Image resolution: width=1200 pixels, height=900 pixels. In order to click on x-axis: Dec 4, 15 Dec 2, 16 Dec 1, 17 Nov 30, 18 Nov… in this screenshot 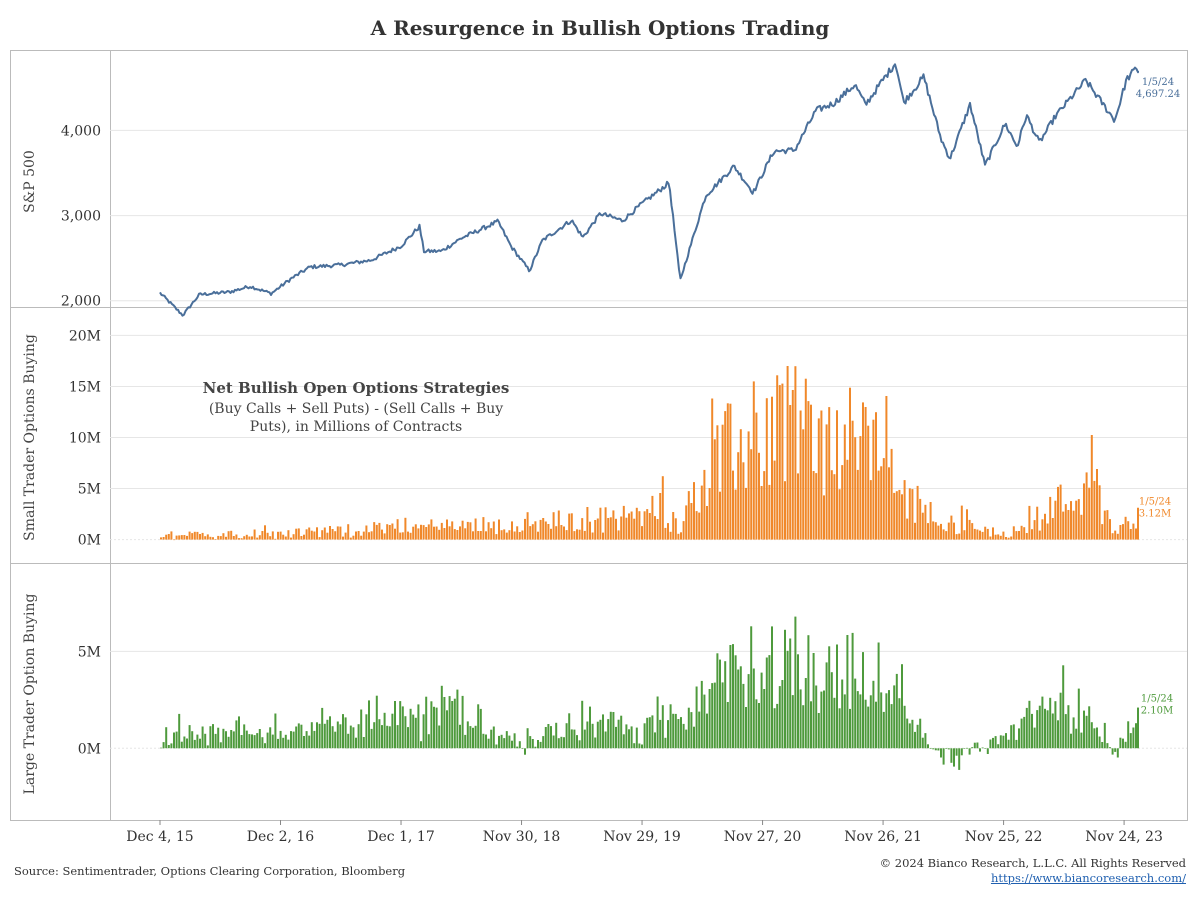, I will do `click(644, 832)`.